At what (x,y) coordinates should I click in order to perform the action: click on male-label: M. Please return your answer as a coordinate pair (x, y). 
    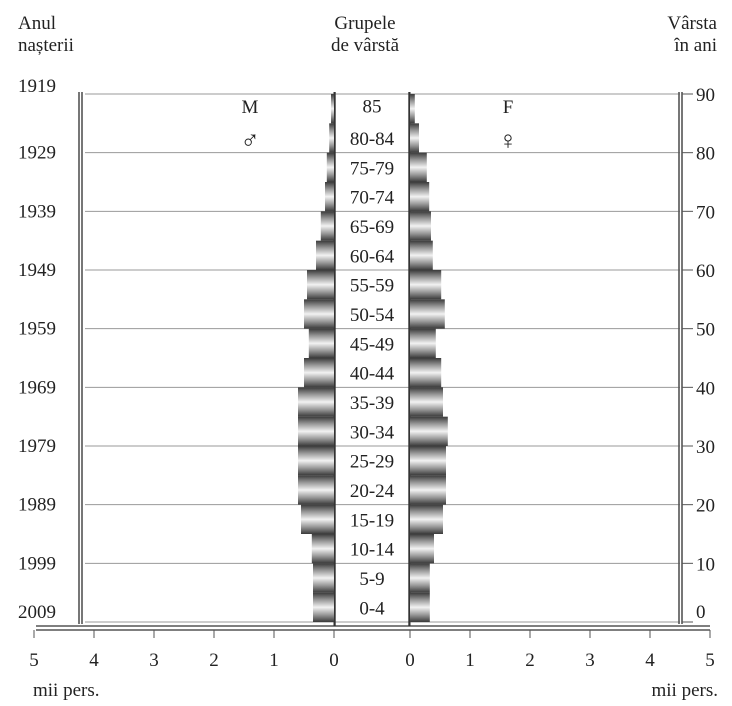
    Looking at the image, I should click on (250, 107).